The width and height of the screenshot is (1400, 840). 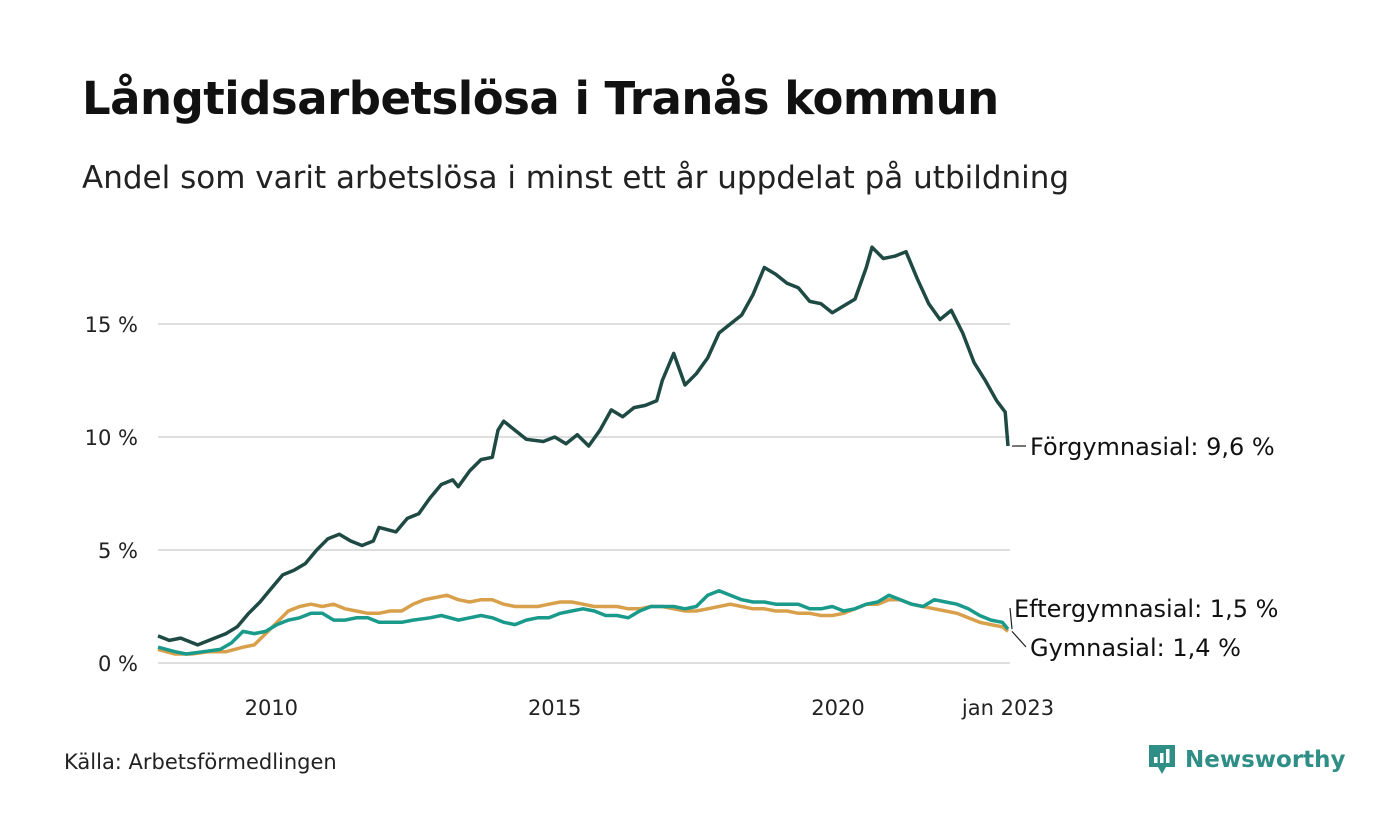 What do you see at coordinates (540, 98) in the screenshot?
I see `chart-title: Långtidsarbetslösa i Tranås kommun` at bounding box center [540, 98].